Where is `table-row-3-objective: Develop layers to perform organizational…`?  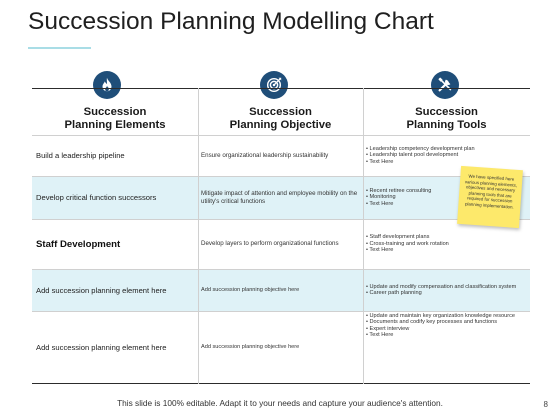
table-row-3-objective: Develop layers to perform organizational… is located at coordinates (270, 243).